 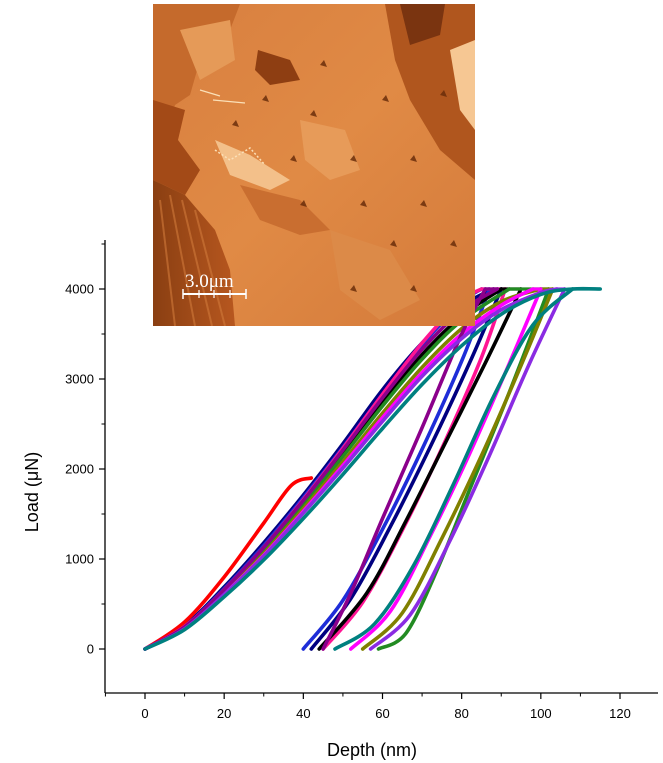 What do you see at coordinates (209, 281) in the screenshot?
I see `scale-bar-label: 3.0μm` at bounding box center [209, 281].